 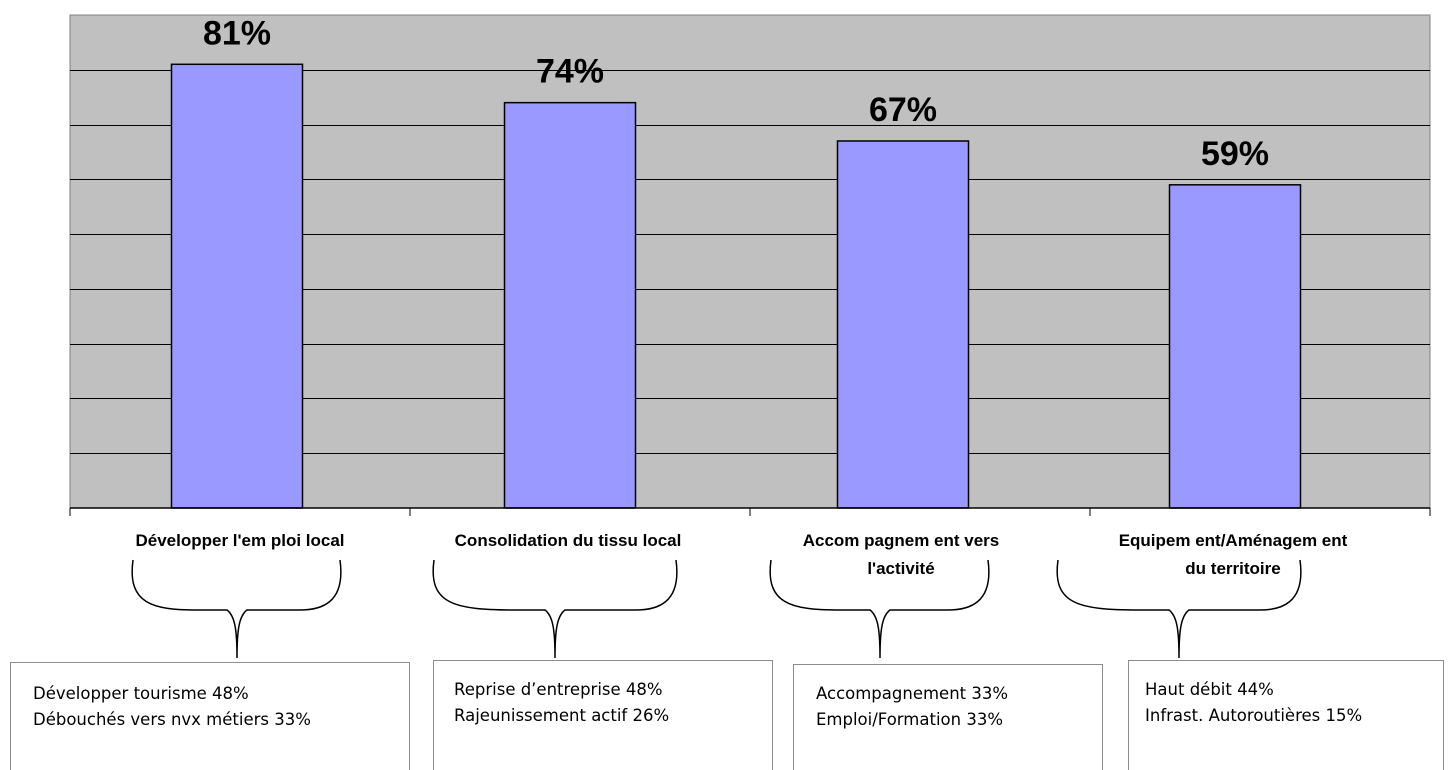 I want to click on detail-box-3: Accompagnement 33% Emploi/Formation 33%, so click(x=948, y=717).